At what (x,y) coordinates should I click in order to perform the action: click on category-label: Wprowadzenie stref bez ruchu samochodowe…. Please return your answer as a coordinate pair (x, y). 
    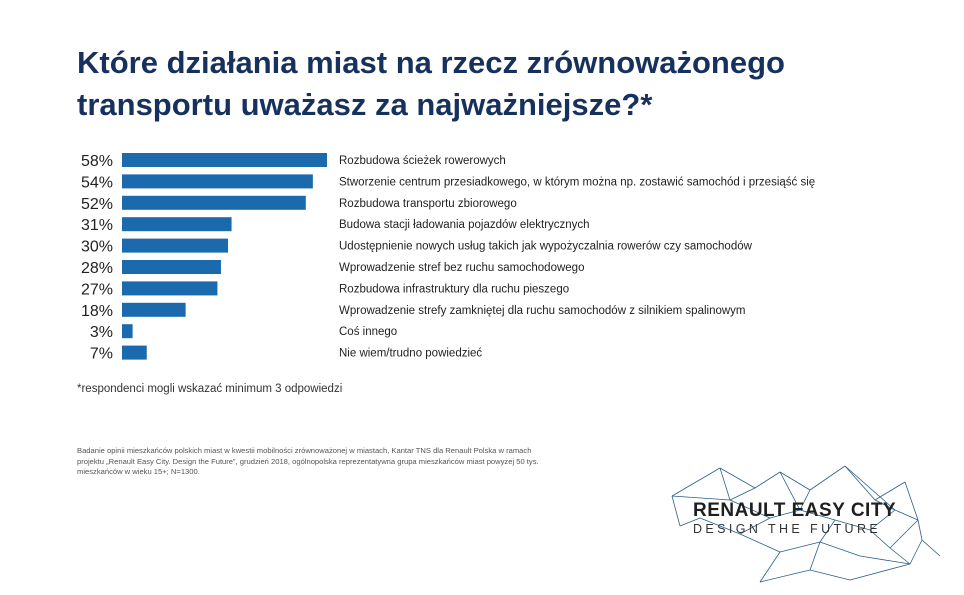
    Looking at the image, I should click on (461, 268).